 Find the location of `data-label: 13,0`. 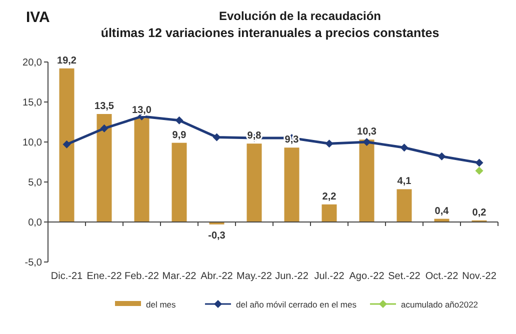

data-label: 13,0 is located at coordinates (142, 110).